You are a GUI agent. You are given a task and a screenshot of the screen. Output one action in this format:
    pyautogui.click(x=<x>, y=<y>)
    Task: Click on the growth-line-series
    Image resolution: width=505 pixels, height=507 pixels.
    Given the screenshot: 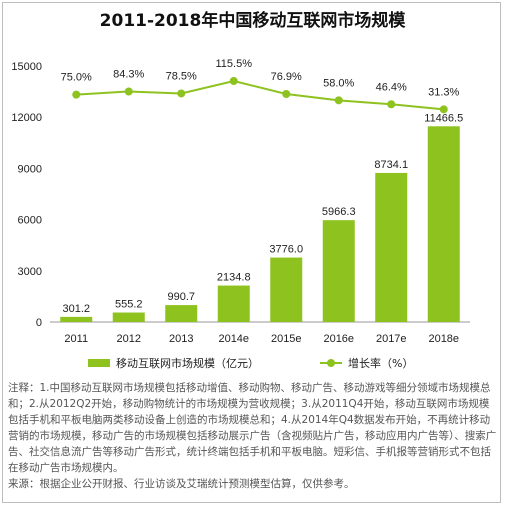 What is the action you would take?
    pyautogui.click(x=260, y=95)
    